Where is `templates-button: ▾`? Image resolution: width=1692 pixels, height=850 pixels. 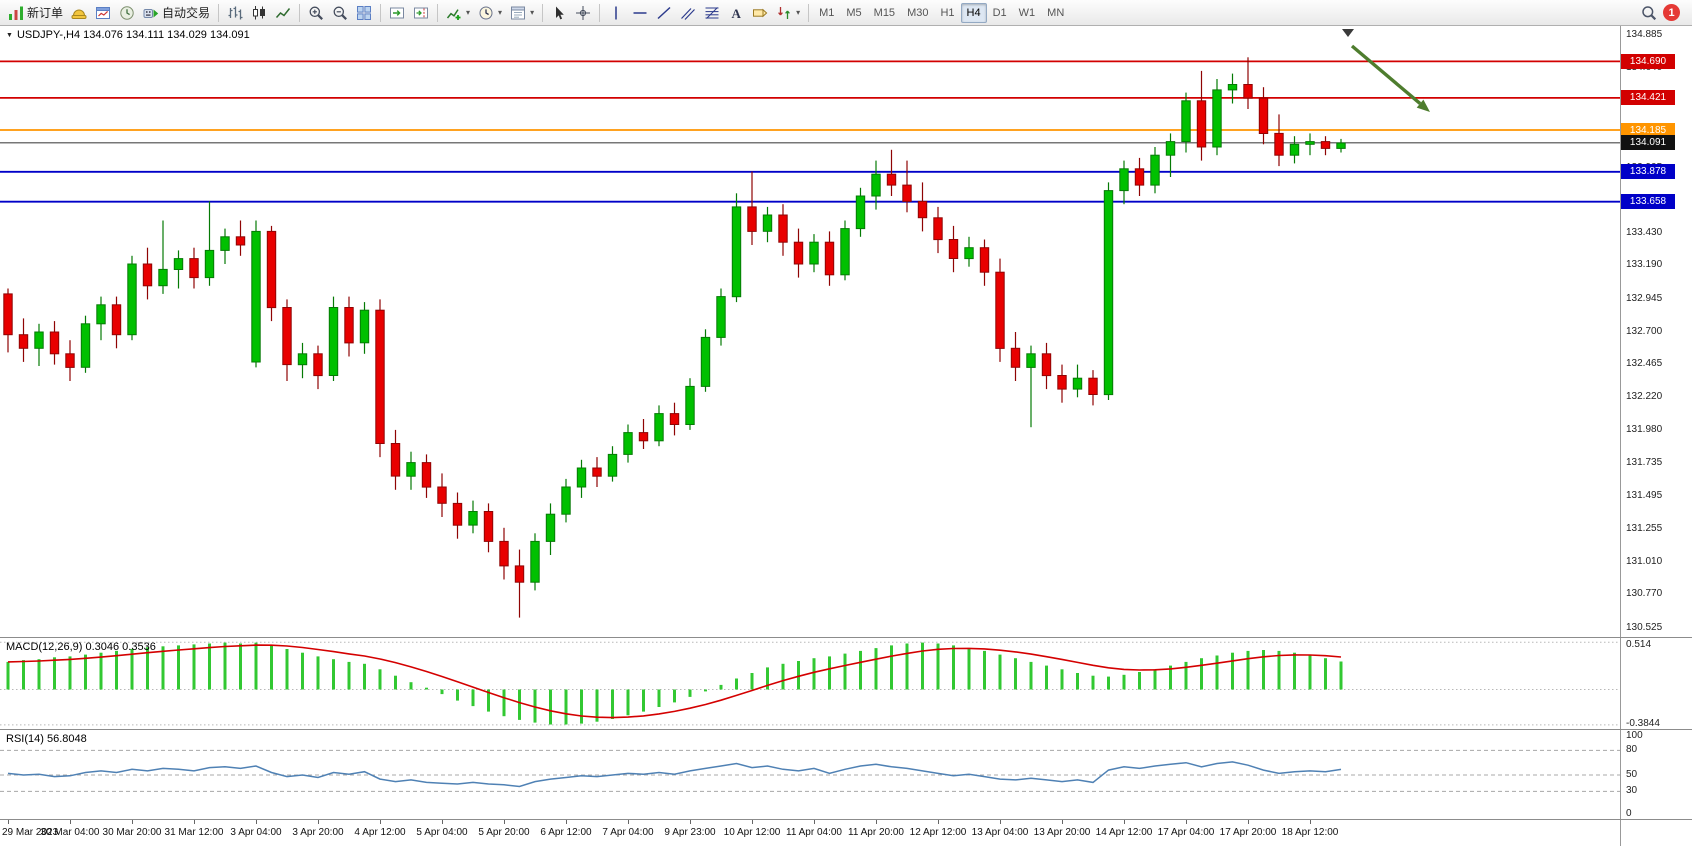 templates-button: ▾ is located at coordinates (522, 13).